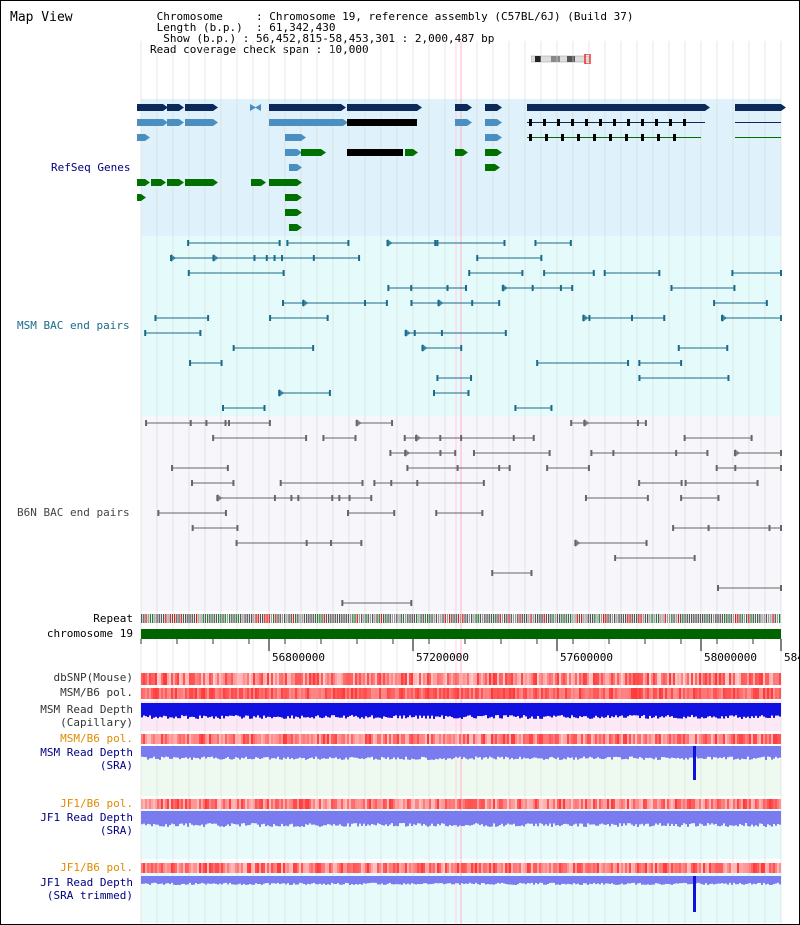 This screenshot has width=800, height=925. What do you see at coordinates (73, 512) in the screenshot?
I see `b6n-bac-track-label: B6N BAC end pairs` at bounding box center [73, 512].